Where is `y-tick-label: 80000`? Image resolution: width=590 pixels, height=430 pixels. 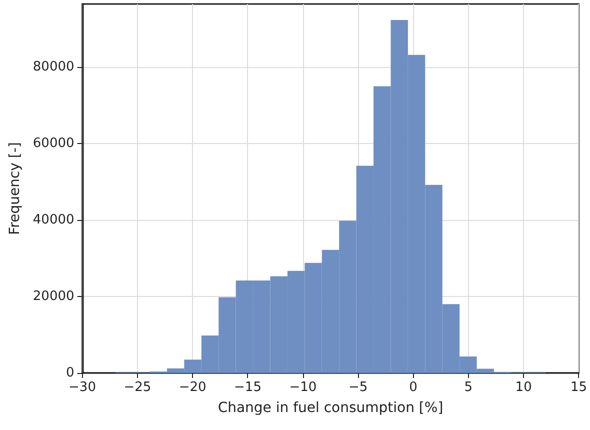
y-tick-label: 80000 is located at coordinates (53, 67).